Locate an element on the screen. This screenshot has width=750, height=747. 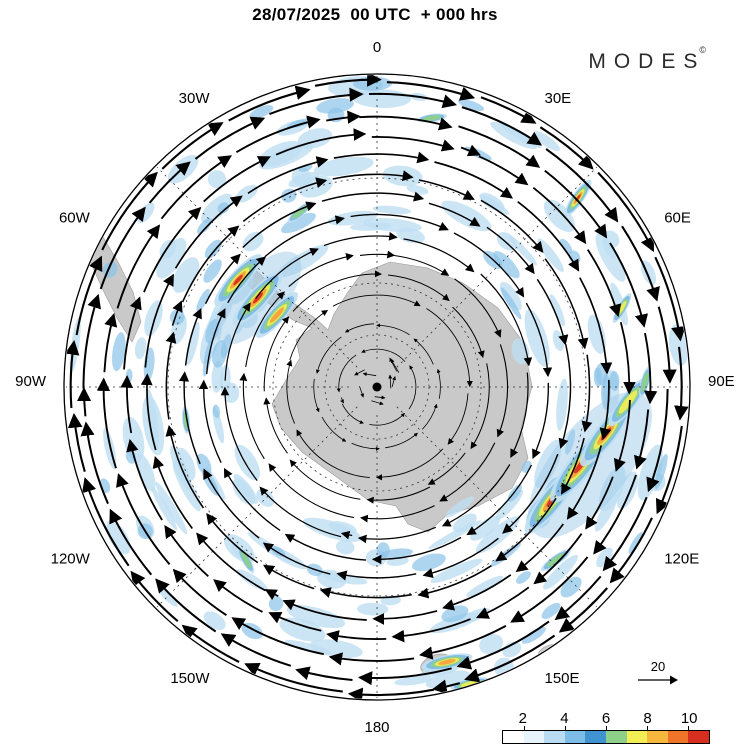
reference-vector-label: 20 is located at coordinates (658, 666).